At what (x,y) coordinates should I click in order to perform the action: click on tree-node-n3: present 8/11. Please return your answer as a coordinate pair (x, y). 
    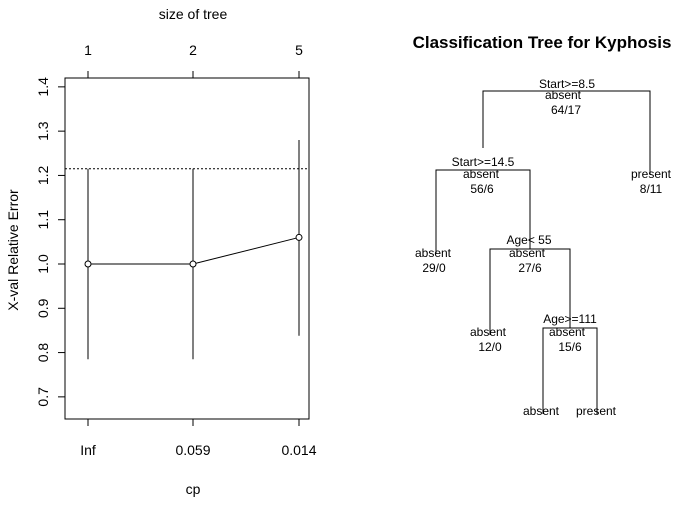
    Looking at the image, I should click on (651, 181).